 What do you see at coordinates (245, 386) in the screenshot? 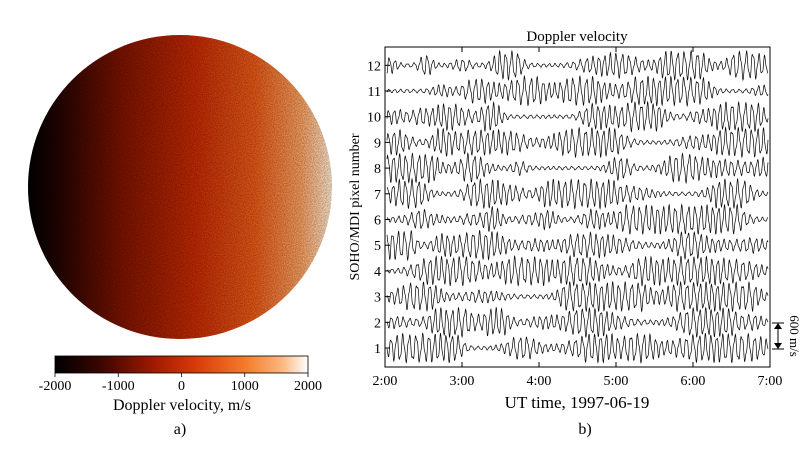
I see `colorbar-tick-label: 1000` at bounding box center [245, 386].